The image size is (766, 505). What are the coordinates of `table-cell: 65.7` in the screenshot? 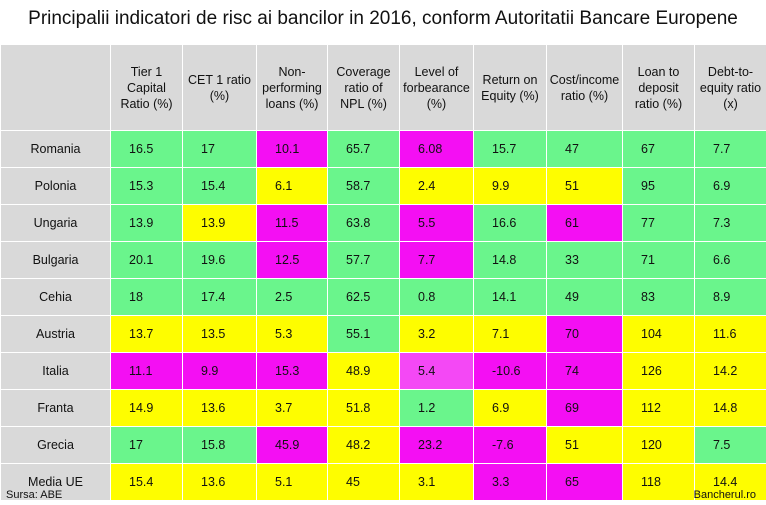 It's located at (363, 149).